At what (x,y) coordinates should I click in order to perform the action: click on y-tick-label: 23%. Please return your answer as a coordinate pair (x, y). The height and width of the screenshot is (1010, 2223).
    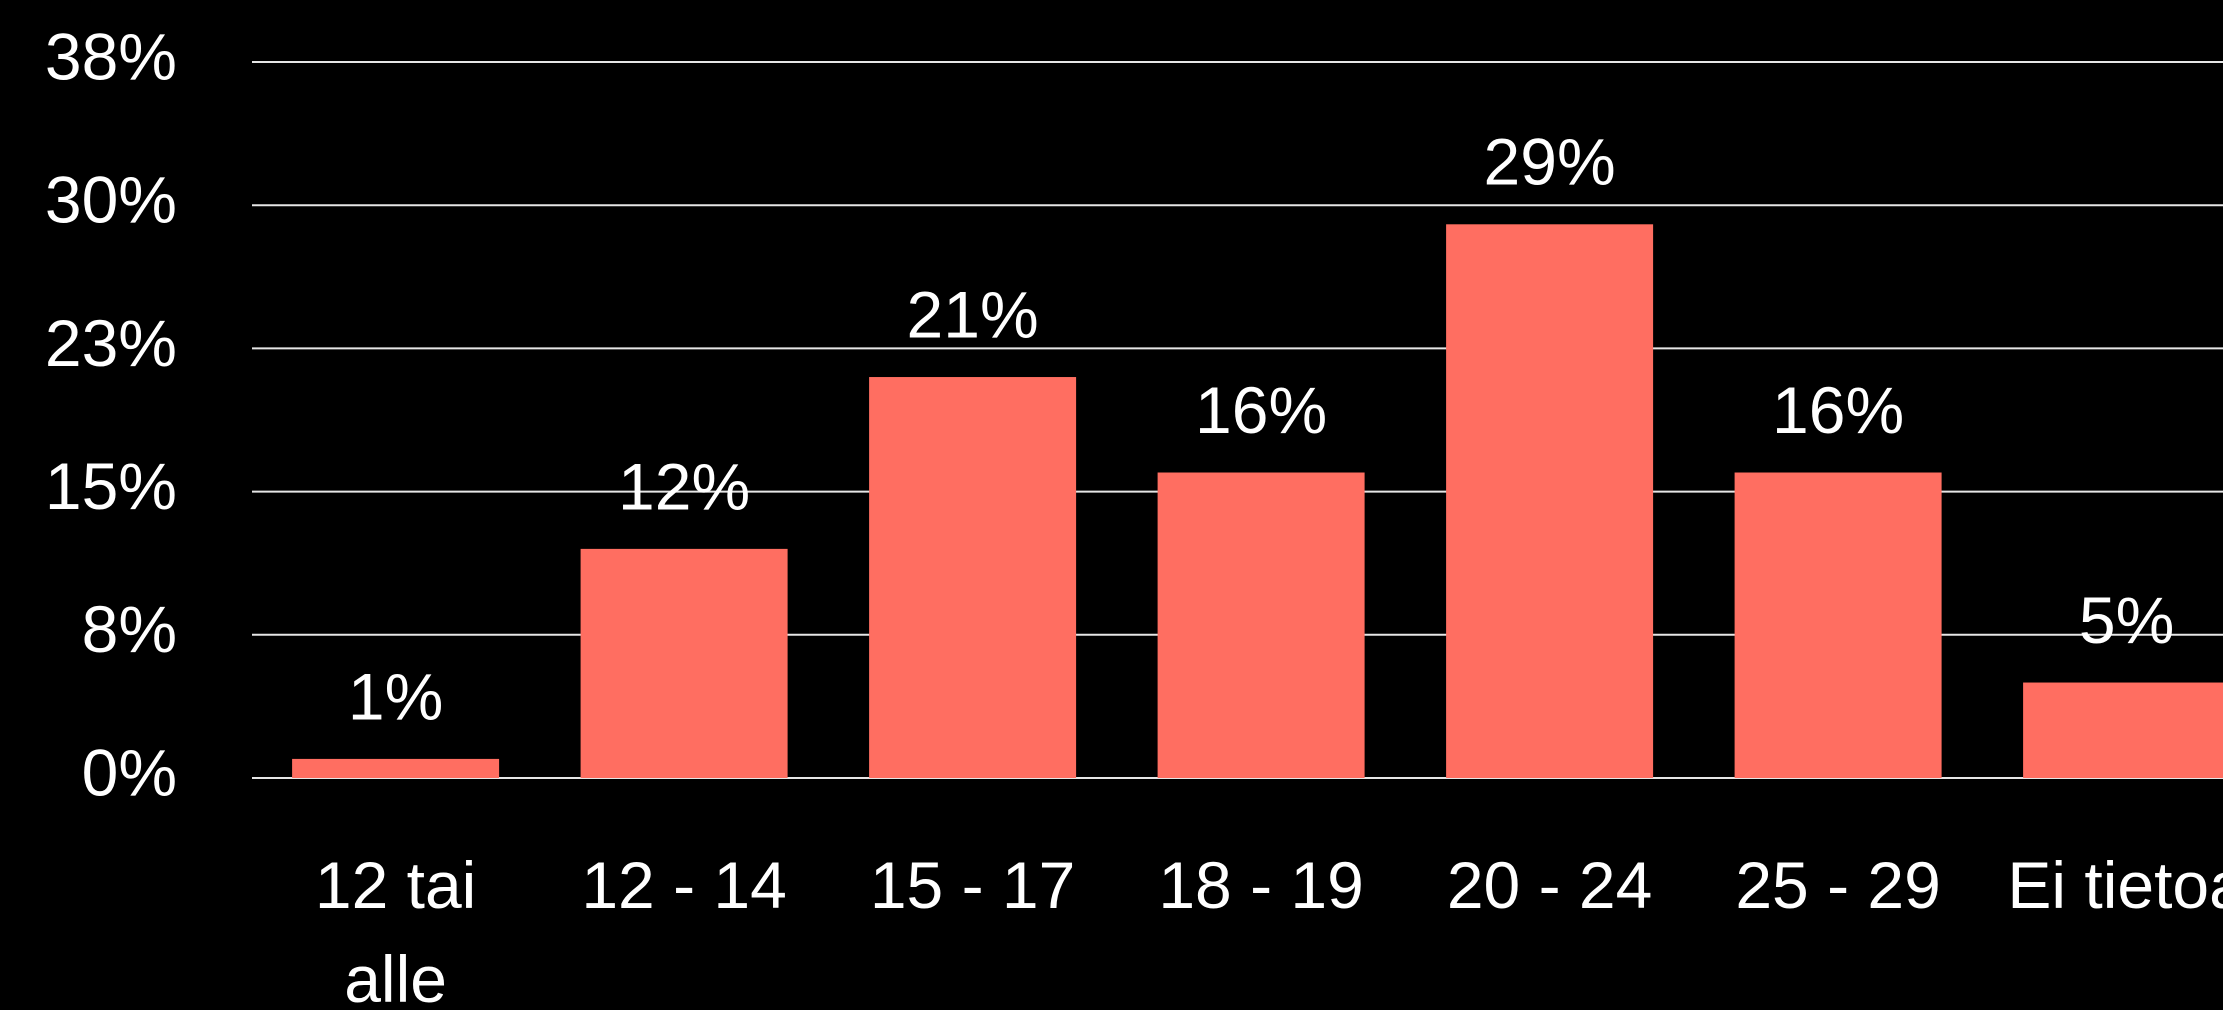
    Looking at the image, I should click on (111, 343).